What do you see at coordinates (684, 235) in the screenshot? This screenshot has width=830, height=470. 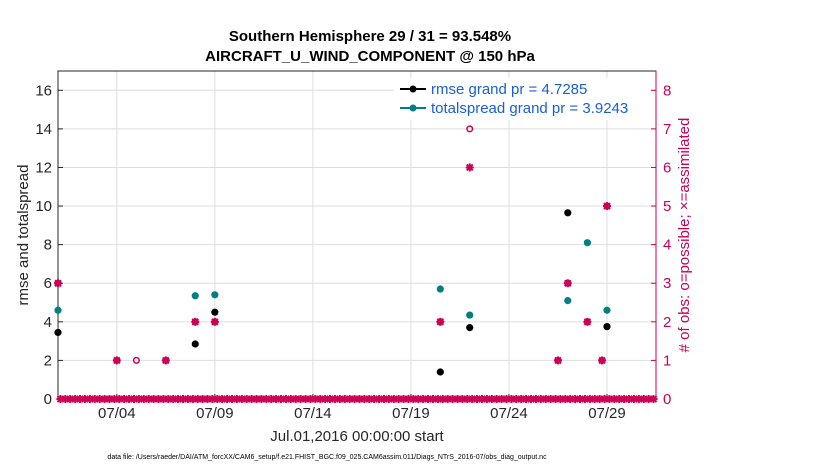 I see `y2-axis-label: # of obs: o=possible; ×=assimilated` at bounding box center [684, 235].